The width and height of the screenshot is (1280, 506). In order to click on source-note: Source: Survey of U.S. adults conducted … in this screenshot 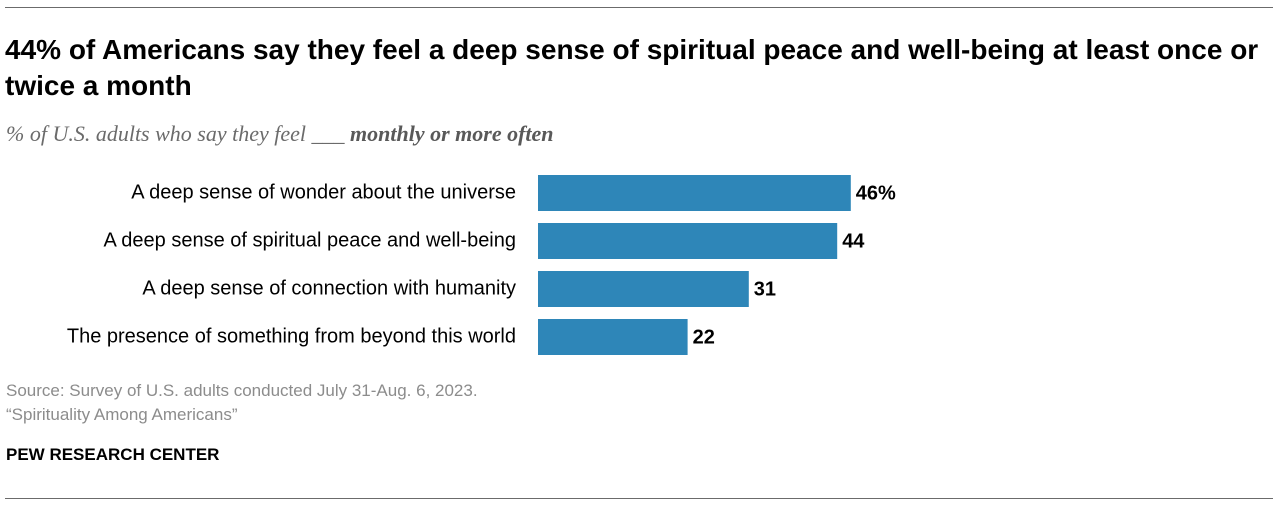, I will do `click(242, 403)`.